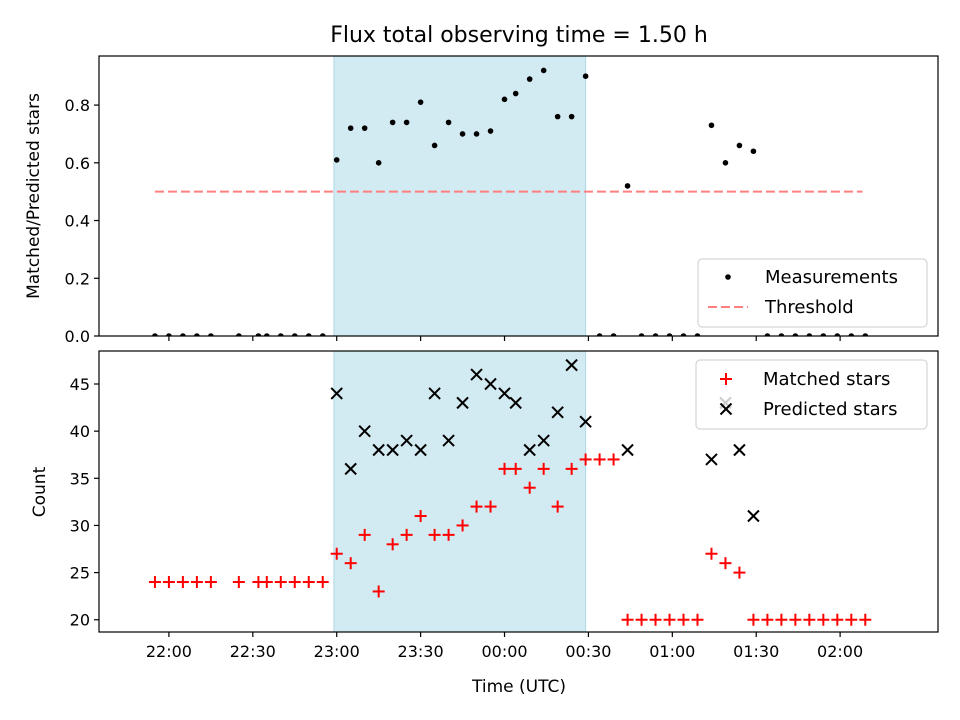 The width and height of the screenshot is (960, 720). What do you see at coordinates (728, 277) in the screenshot?
I see `legend-marker-measurements` at bounding box center [728, 277].